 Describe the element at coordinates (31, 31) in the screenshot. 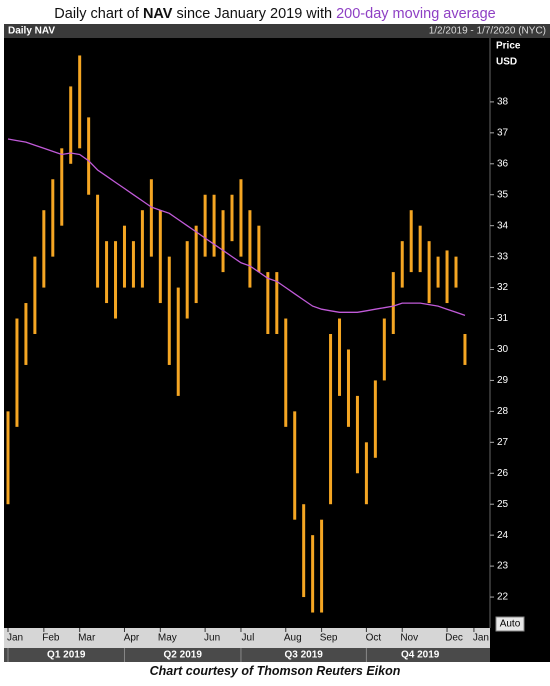

I see `series-name: Daily NAV` at that location.